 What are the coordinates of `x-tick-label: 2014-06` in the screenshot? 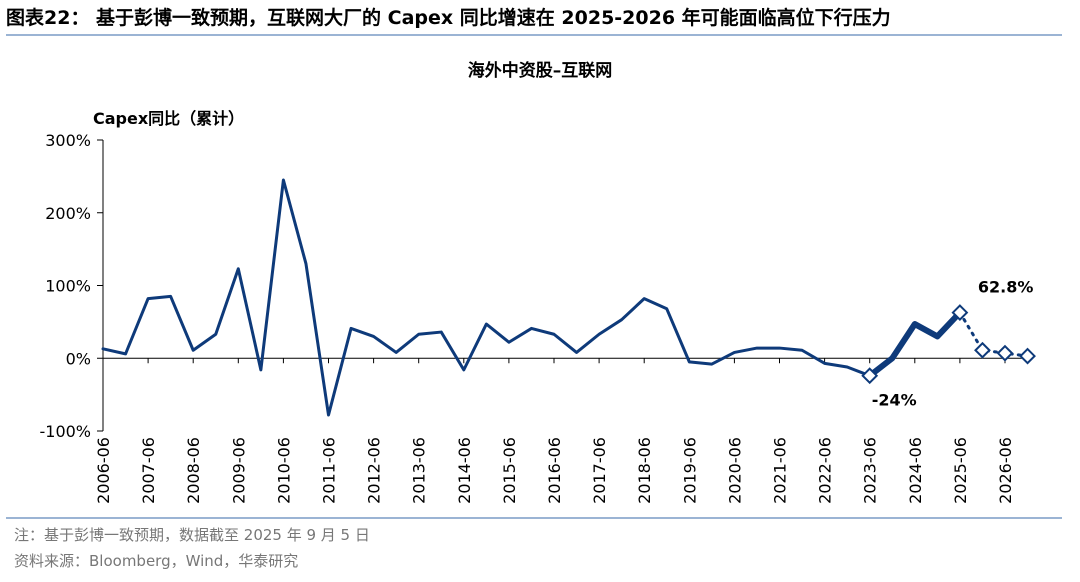 It's located at (464, 470).